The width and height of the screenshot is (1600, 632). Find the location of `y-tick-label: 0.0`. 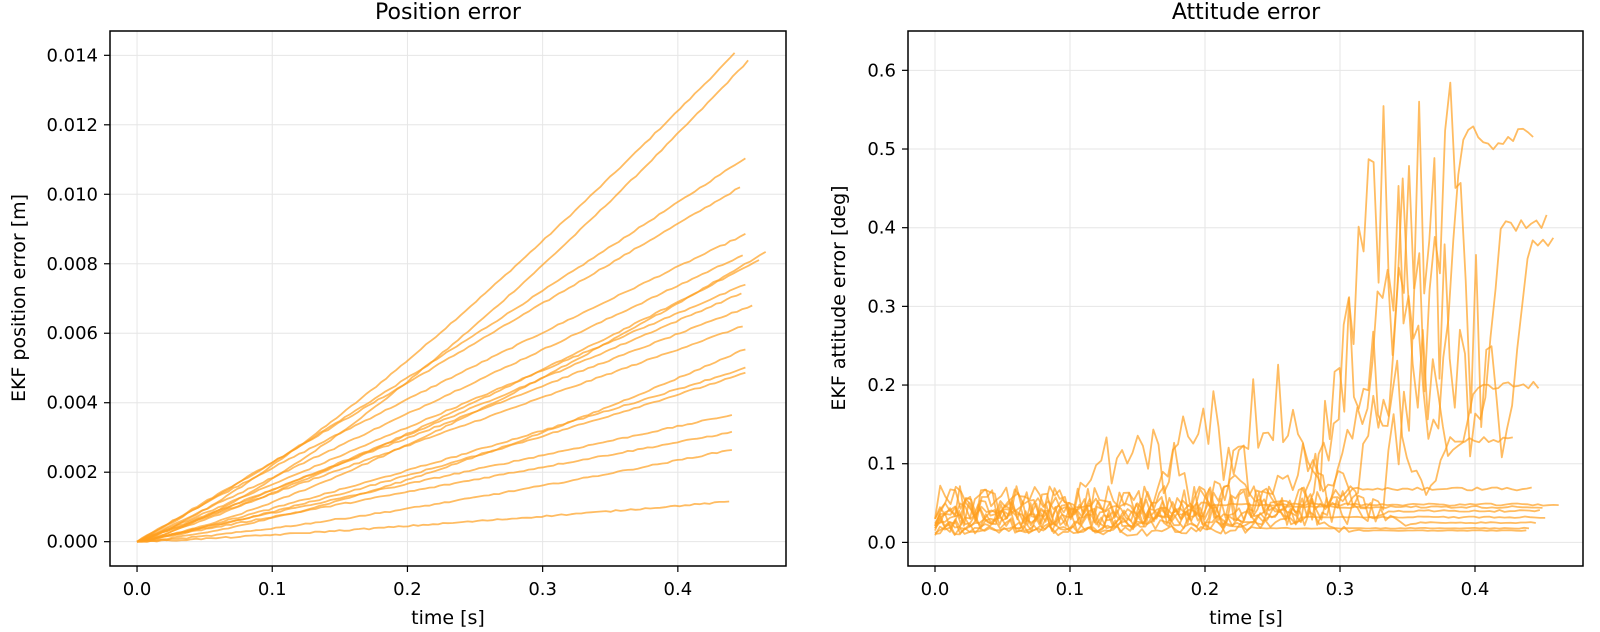

y-tick-label: 0.0 is located at coordinates (881, 542).